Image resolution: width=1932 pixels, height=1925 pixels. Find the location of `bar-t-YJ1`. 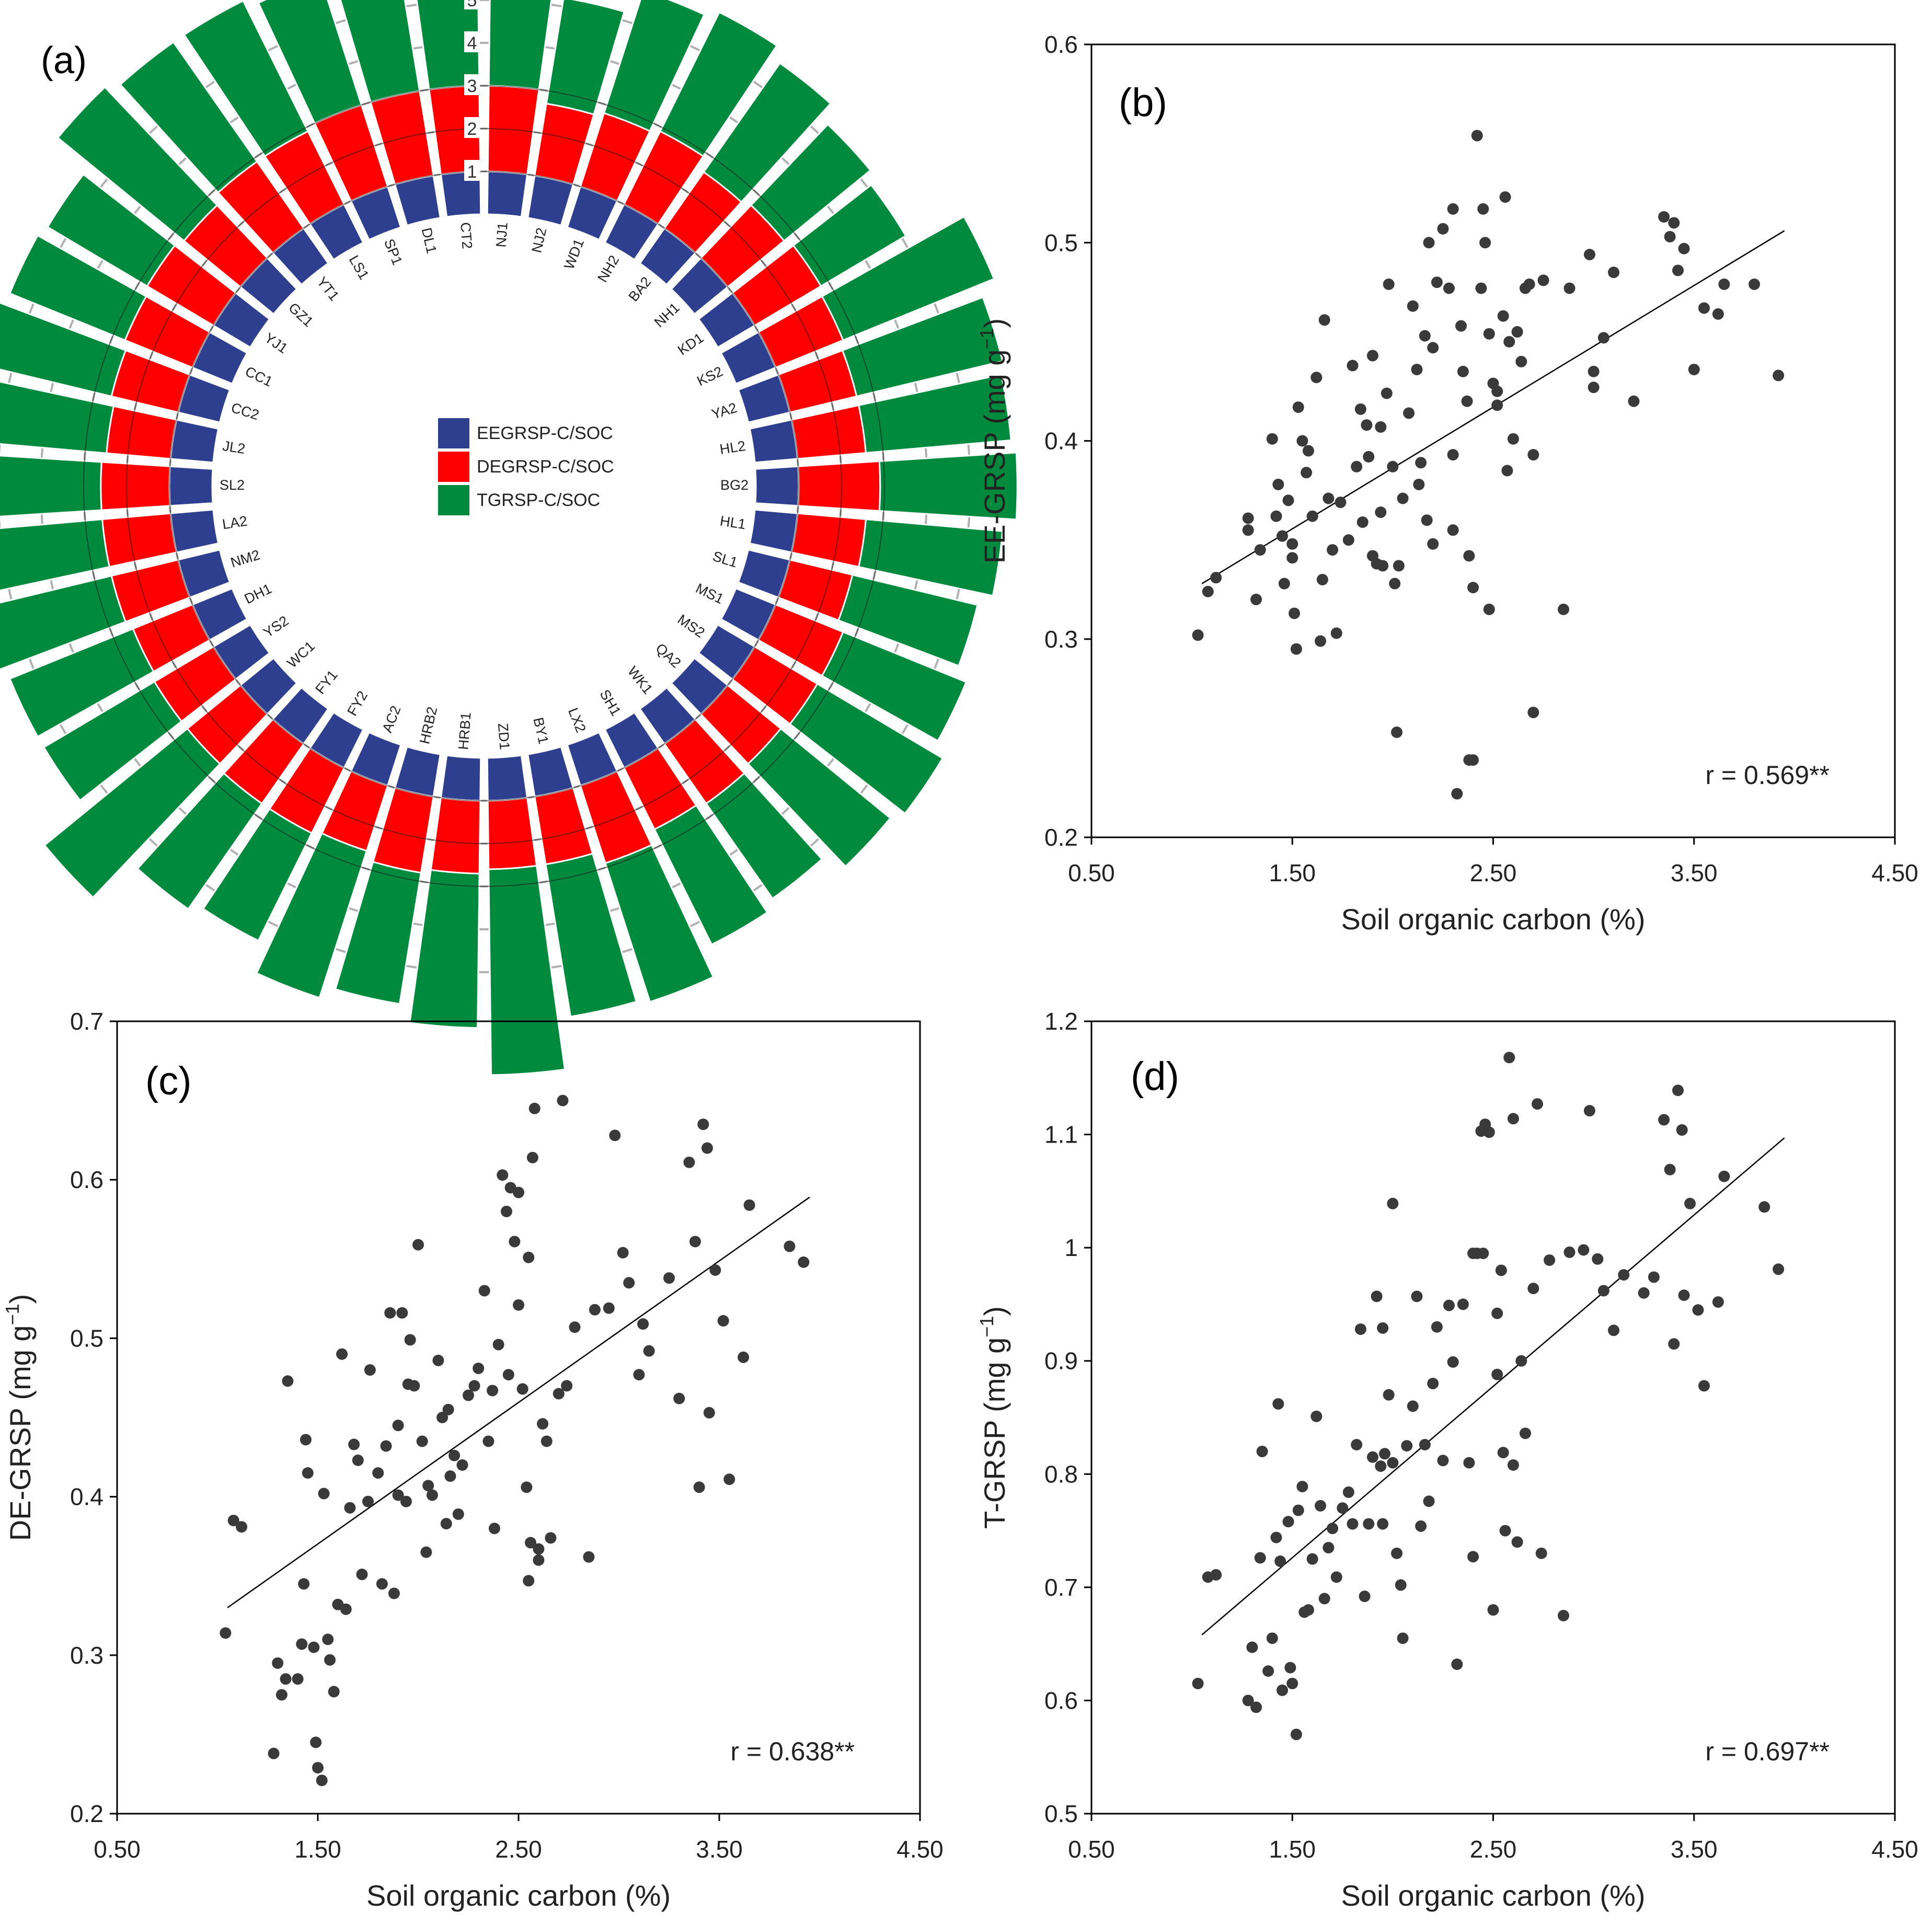

bar-t-YJ1 is located at coordinates (111, 230).